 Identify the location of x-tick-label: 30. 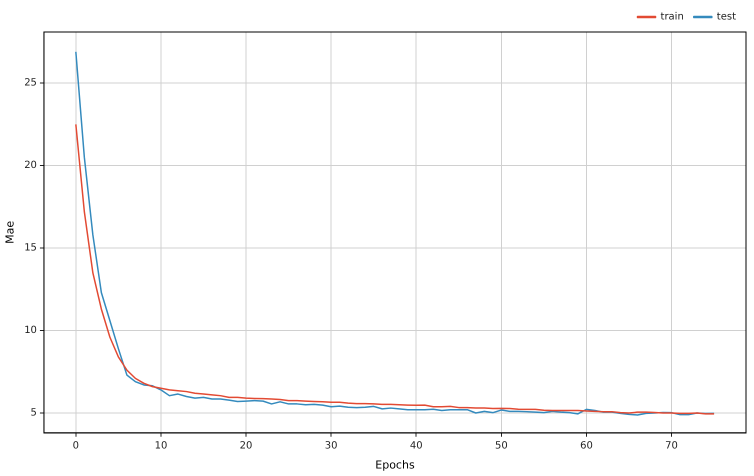
(331, 446).